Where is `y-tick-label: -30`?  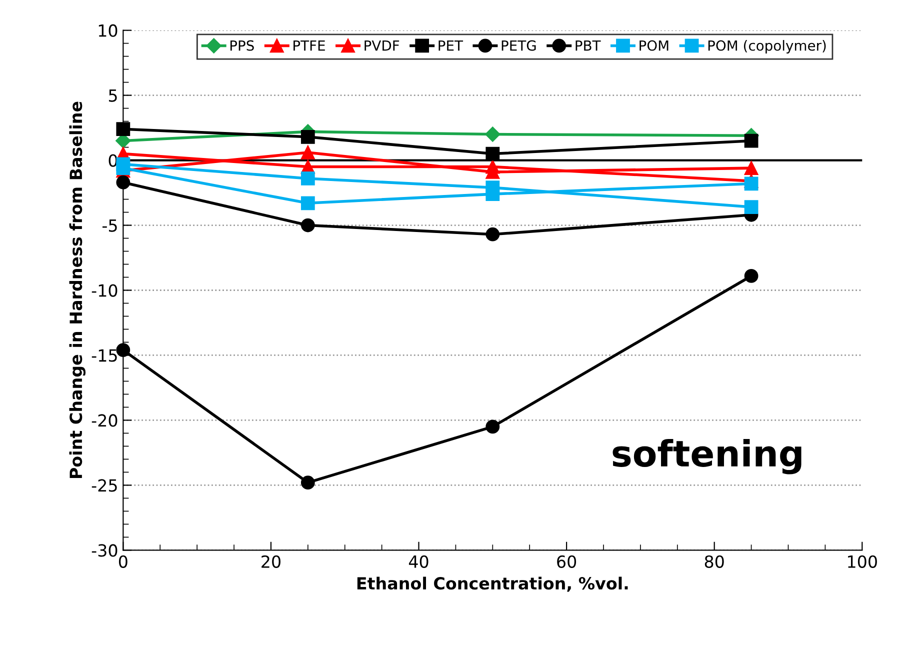
y-tick-label: -30 is located at coordinates (105, 550).